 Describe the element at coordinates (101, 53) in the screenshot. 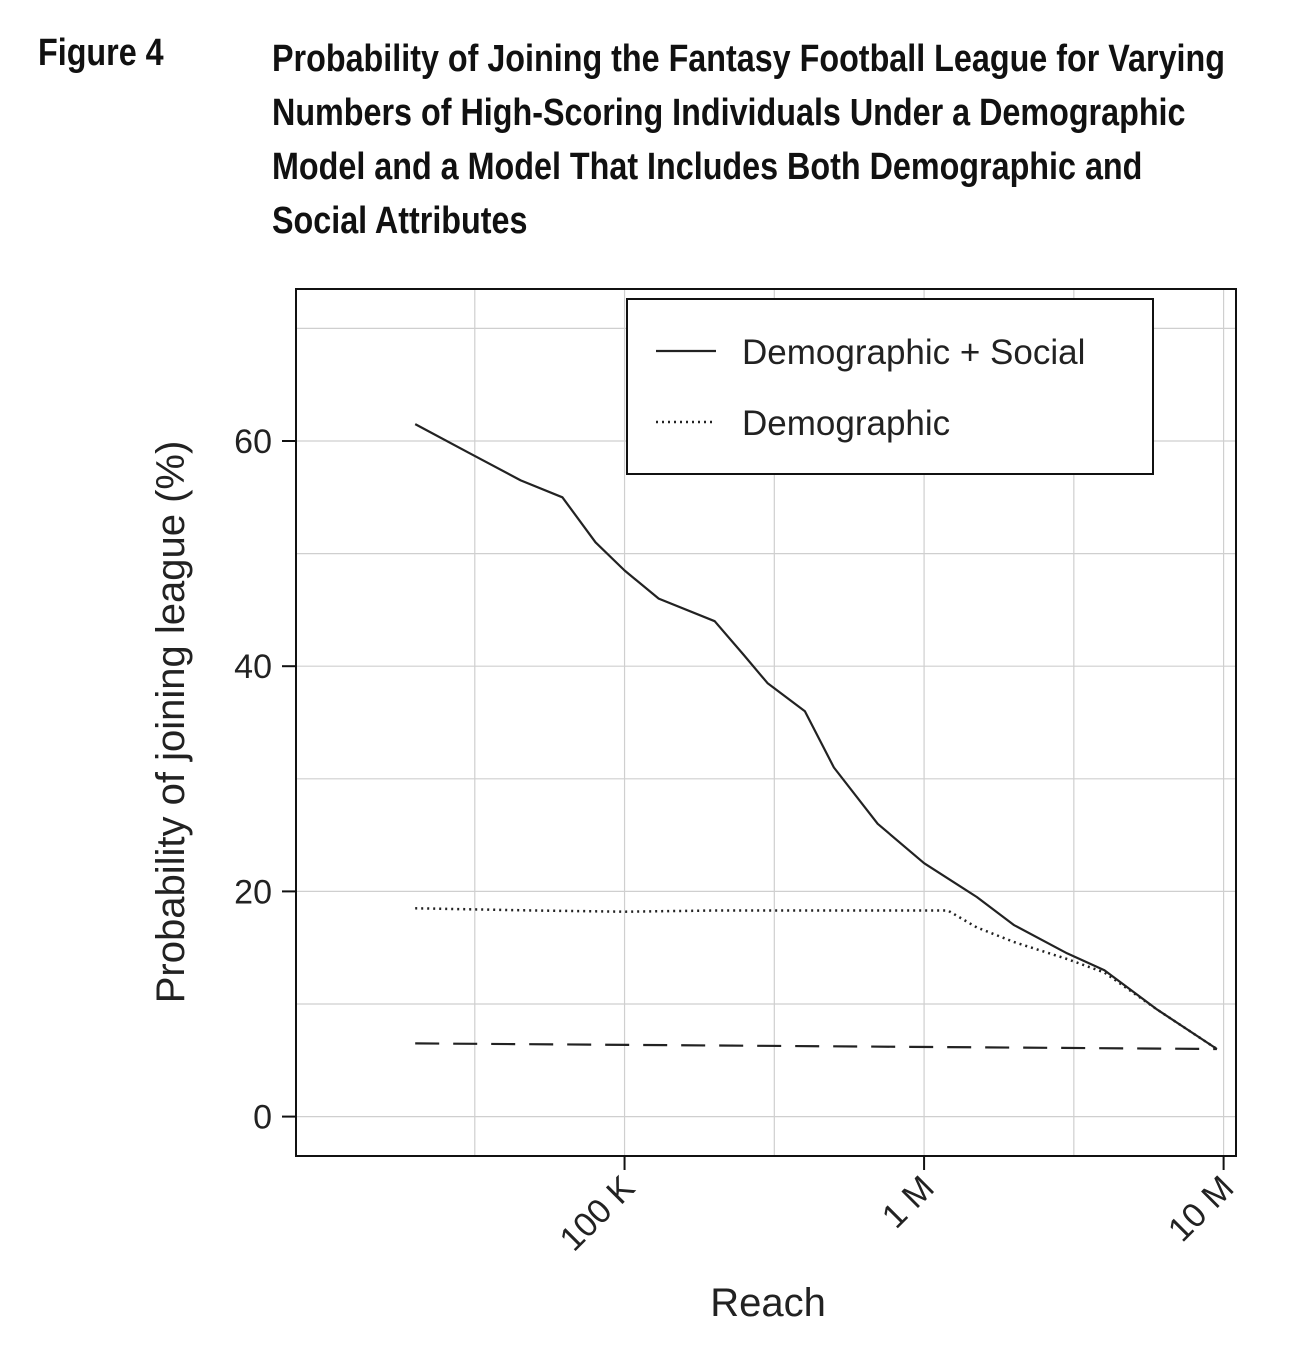

I see `figure-label: Figure 4` at that location.